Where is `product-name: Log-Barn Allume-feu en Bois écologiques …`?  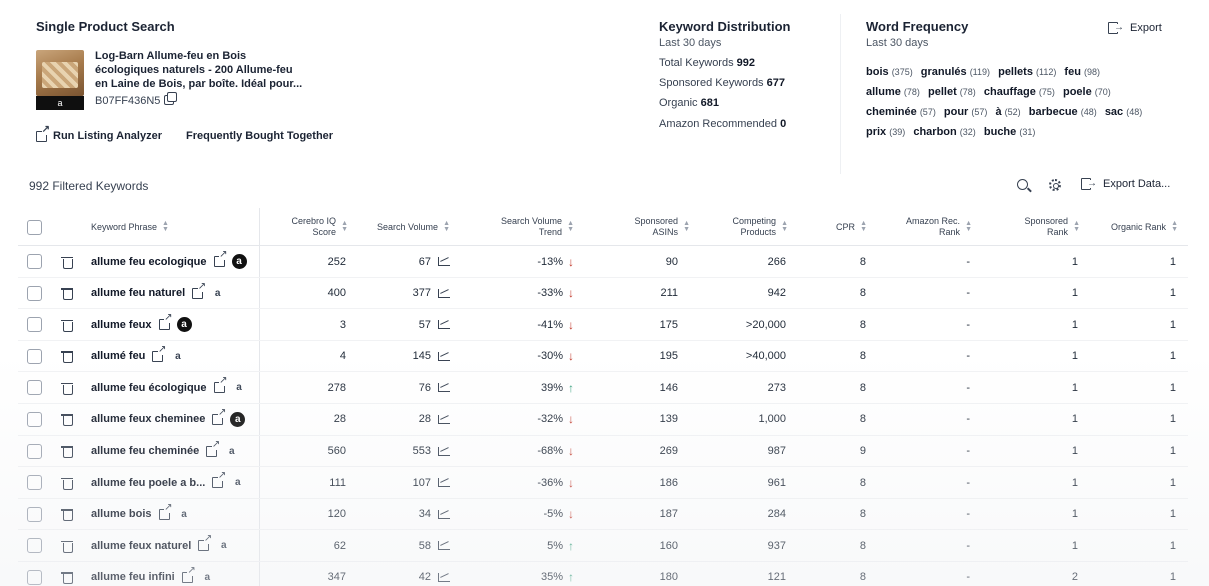 product-name: Log-Barn Allume-feu en Bois écologiques … is located at coordinates (199, 70).